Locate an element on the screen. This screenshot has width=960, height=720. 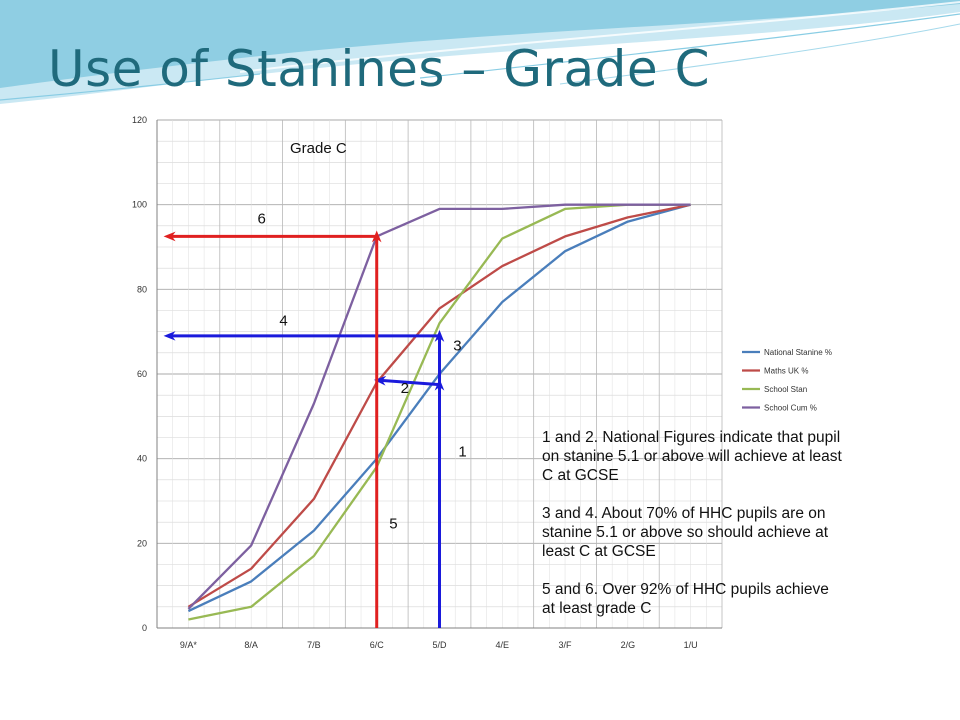
annotation-label-3: 3 is located at coordinates (457, 346).